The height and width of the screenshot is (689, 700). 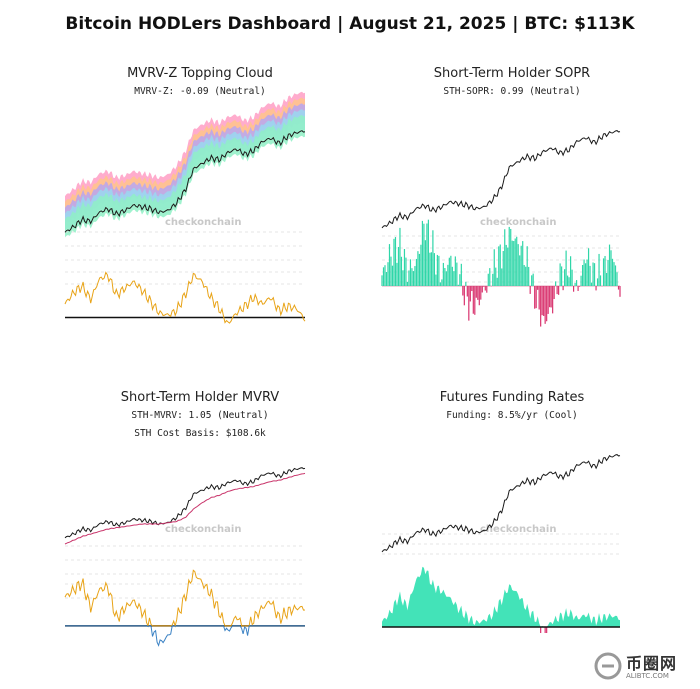 I want to click on logo-name: 币圈网, so click(x=652, y=663).